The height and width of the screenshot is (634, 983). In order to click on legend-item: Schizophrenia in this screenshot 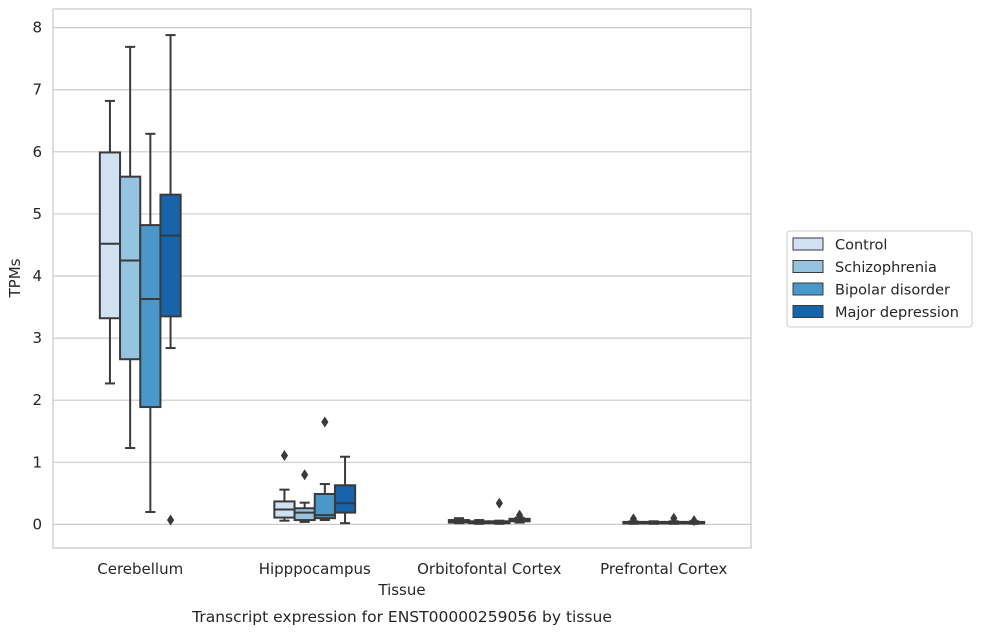, I will do `click(864, 268)`.